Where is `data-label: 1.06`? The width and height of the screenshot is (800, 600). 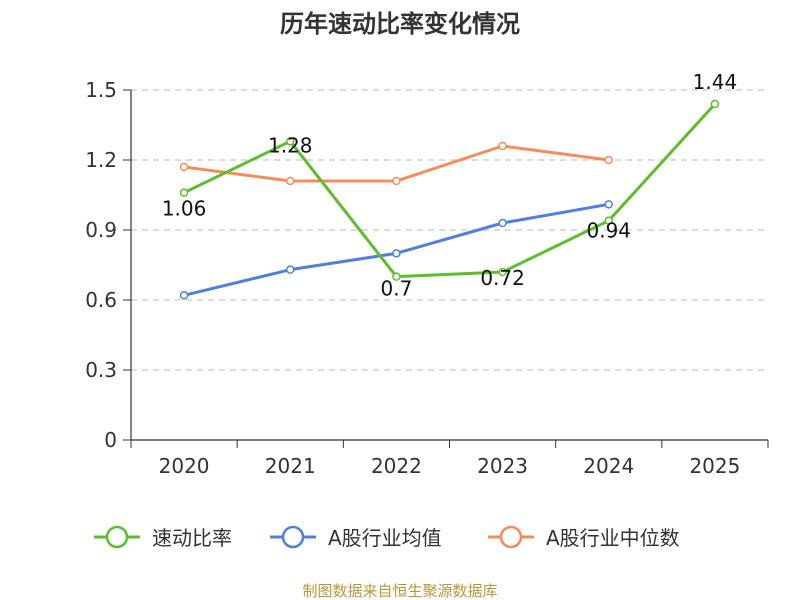 data-label: 1.06 is located at coordinates (184, 209).